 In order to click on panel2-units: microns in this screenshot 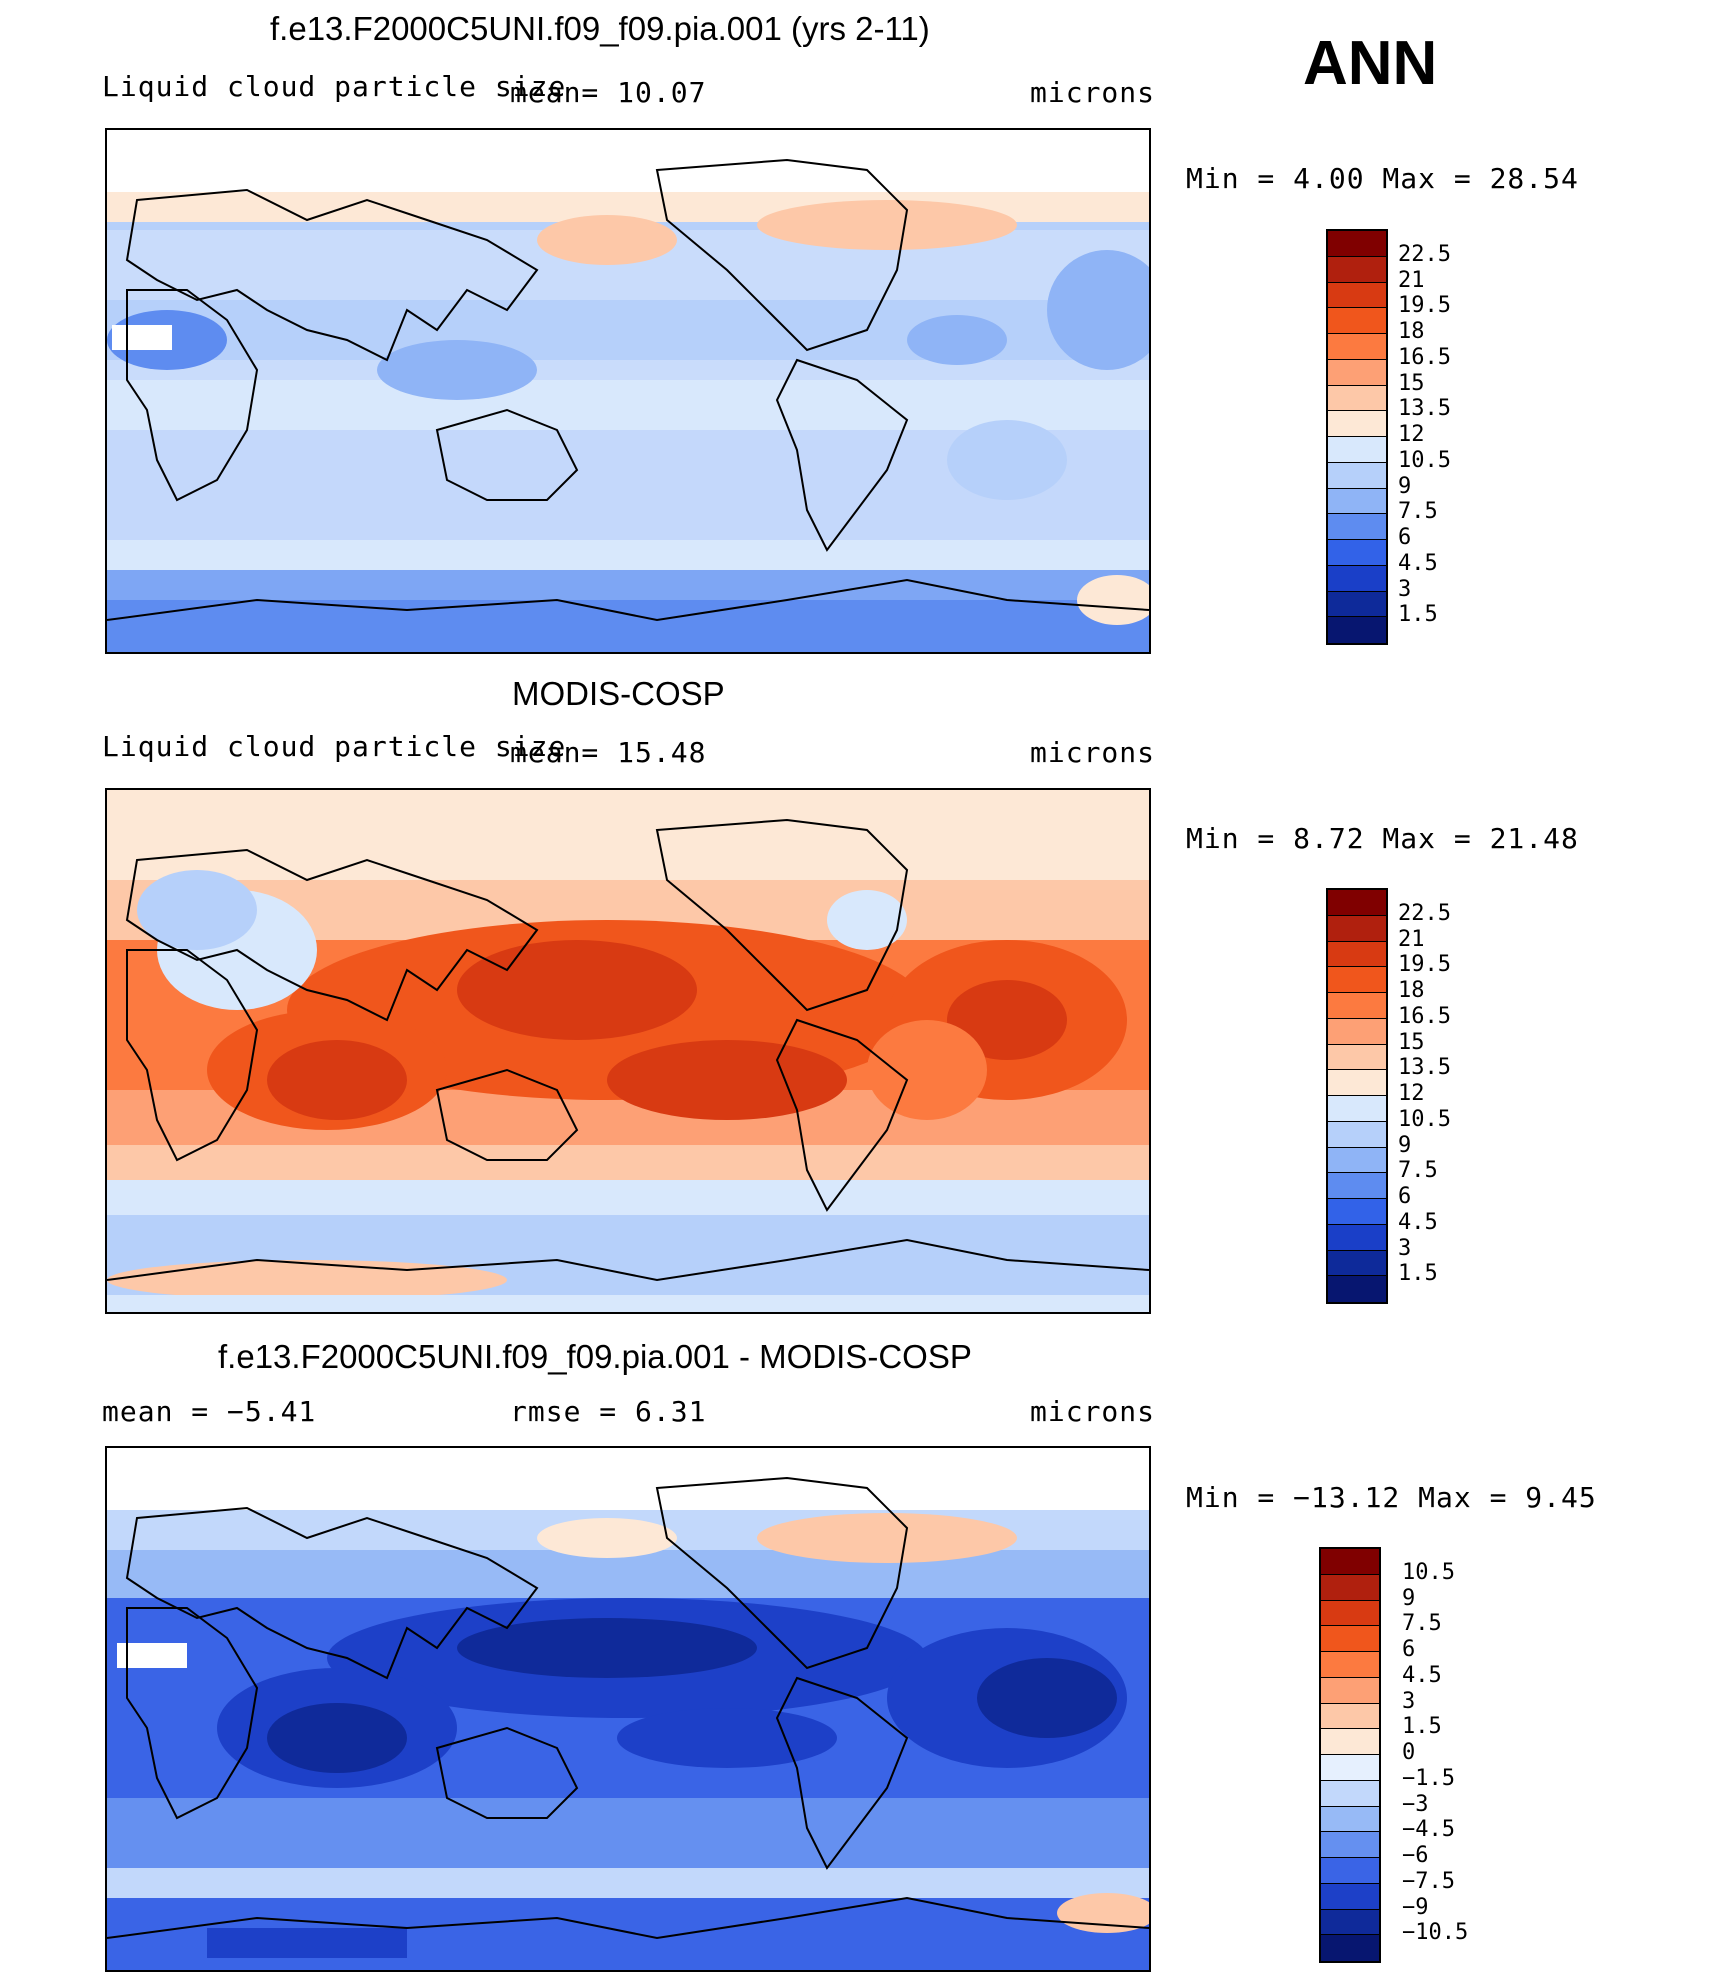, I will do `click(1093, 752)`.